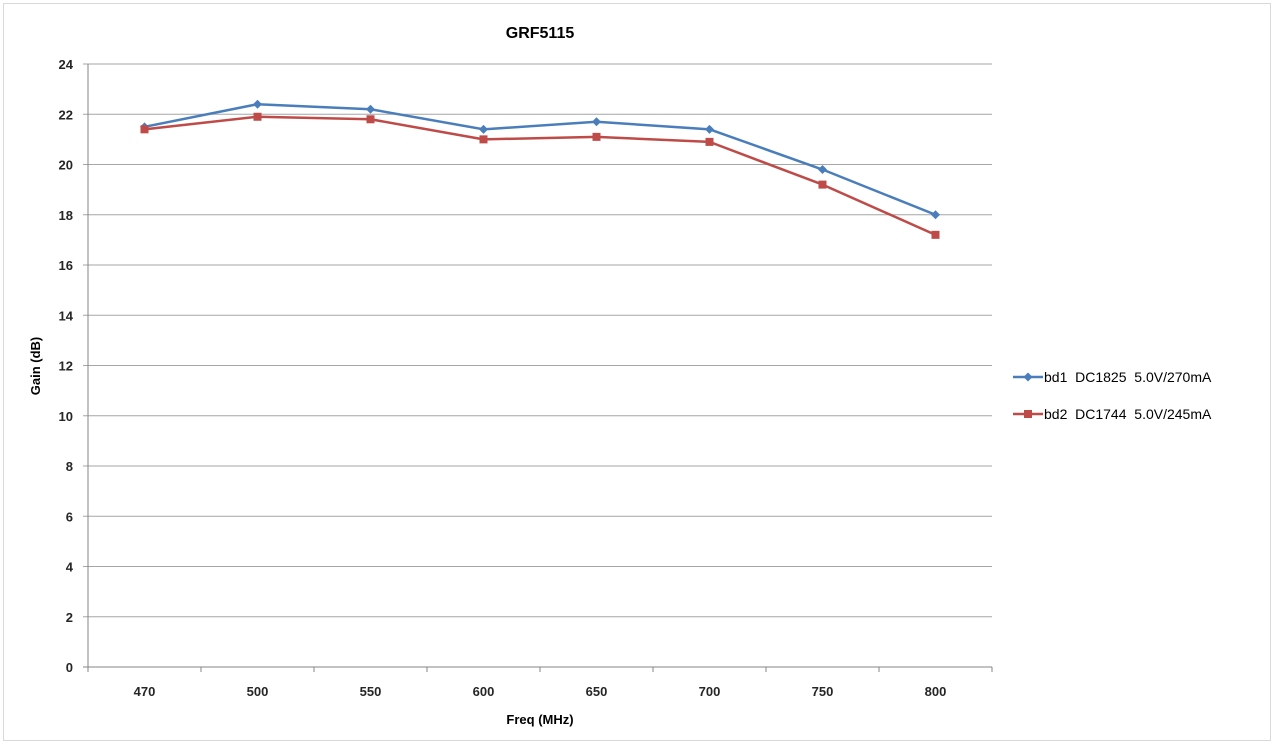  I want to click on legend-label: bd2 DC1744 5.0V/245mA, so click(1128, 414).